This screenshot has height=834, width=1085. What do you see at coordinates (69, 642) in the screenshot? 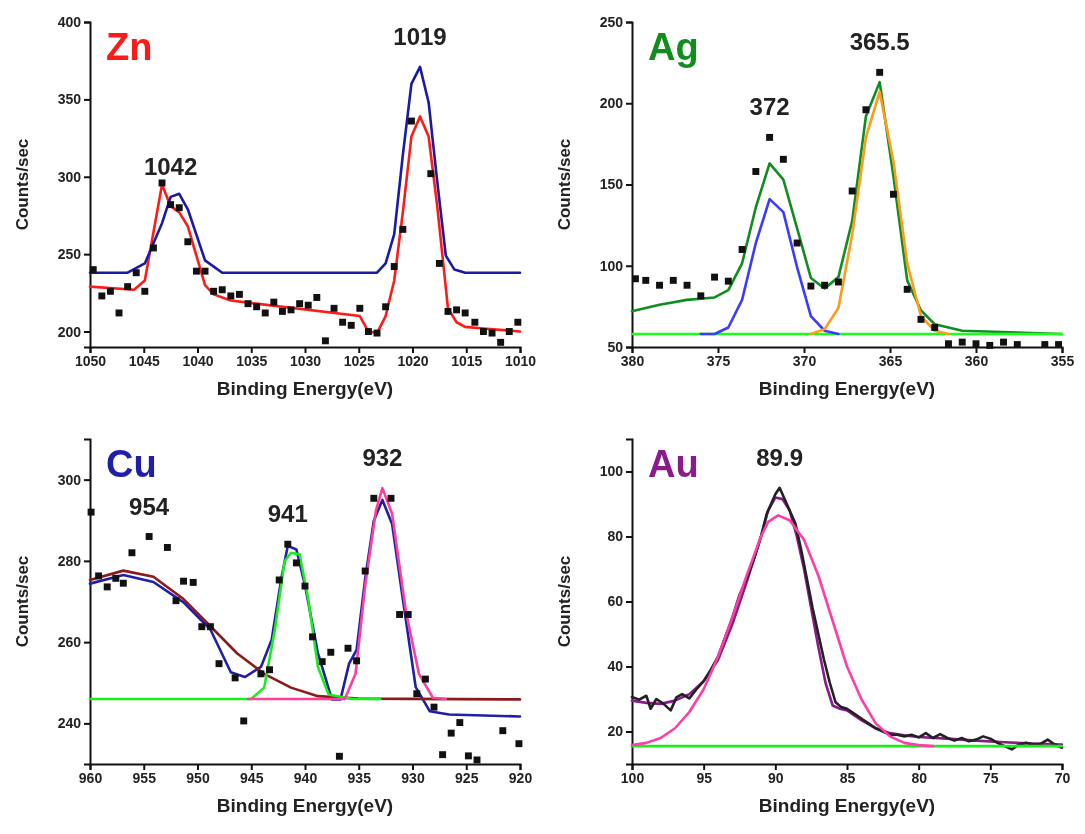
I see `y-tick-label: 260` at bounding box center [69, 642].